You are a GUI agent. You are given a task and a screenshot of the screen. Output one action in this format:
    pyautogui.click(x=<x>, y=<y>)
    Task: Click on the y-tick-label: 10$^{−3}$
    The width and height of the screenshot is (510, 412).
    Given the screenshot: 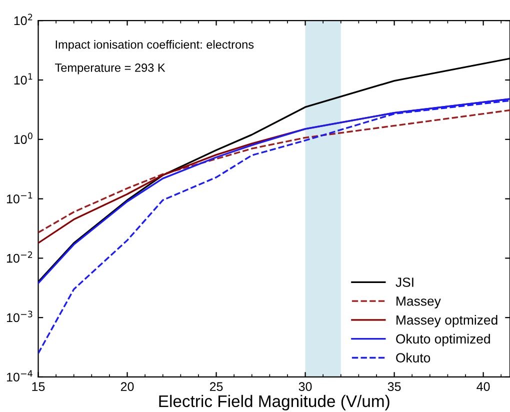 What is the action you would take?
    pyautogui.click(x=19, y=316)
    